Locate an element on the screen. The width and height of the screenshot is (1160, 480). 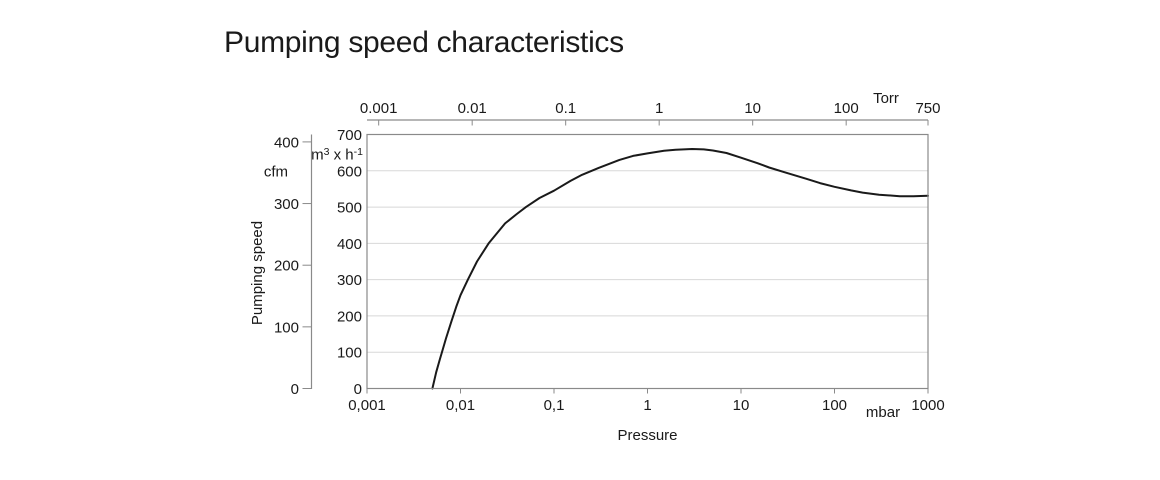
mbar-tick-label: 10 is located at coordinates (741, 405).